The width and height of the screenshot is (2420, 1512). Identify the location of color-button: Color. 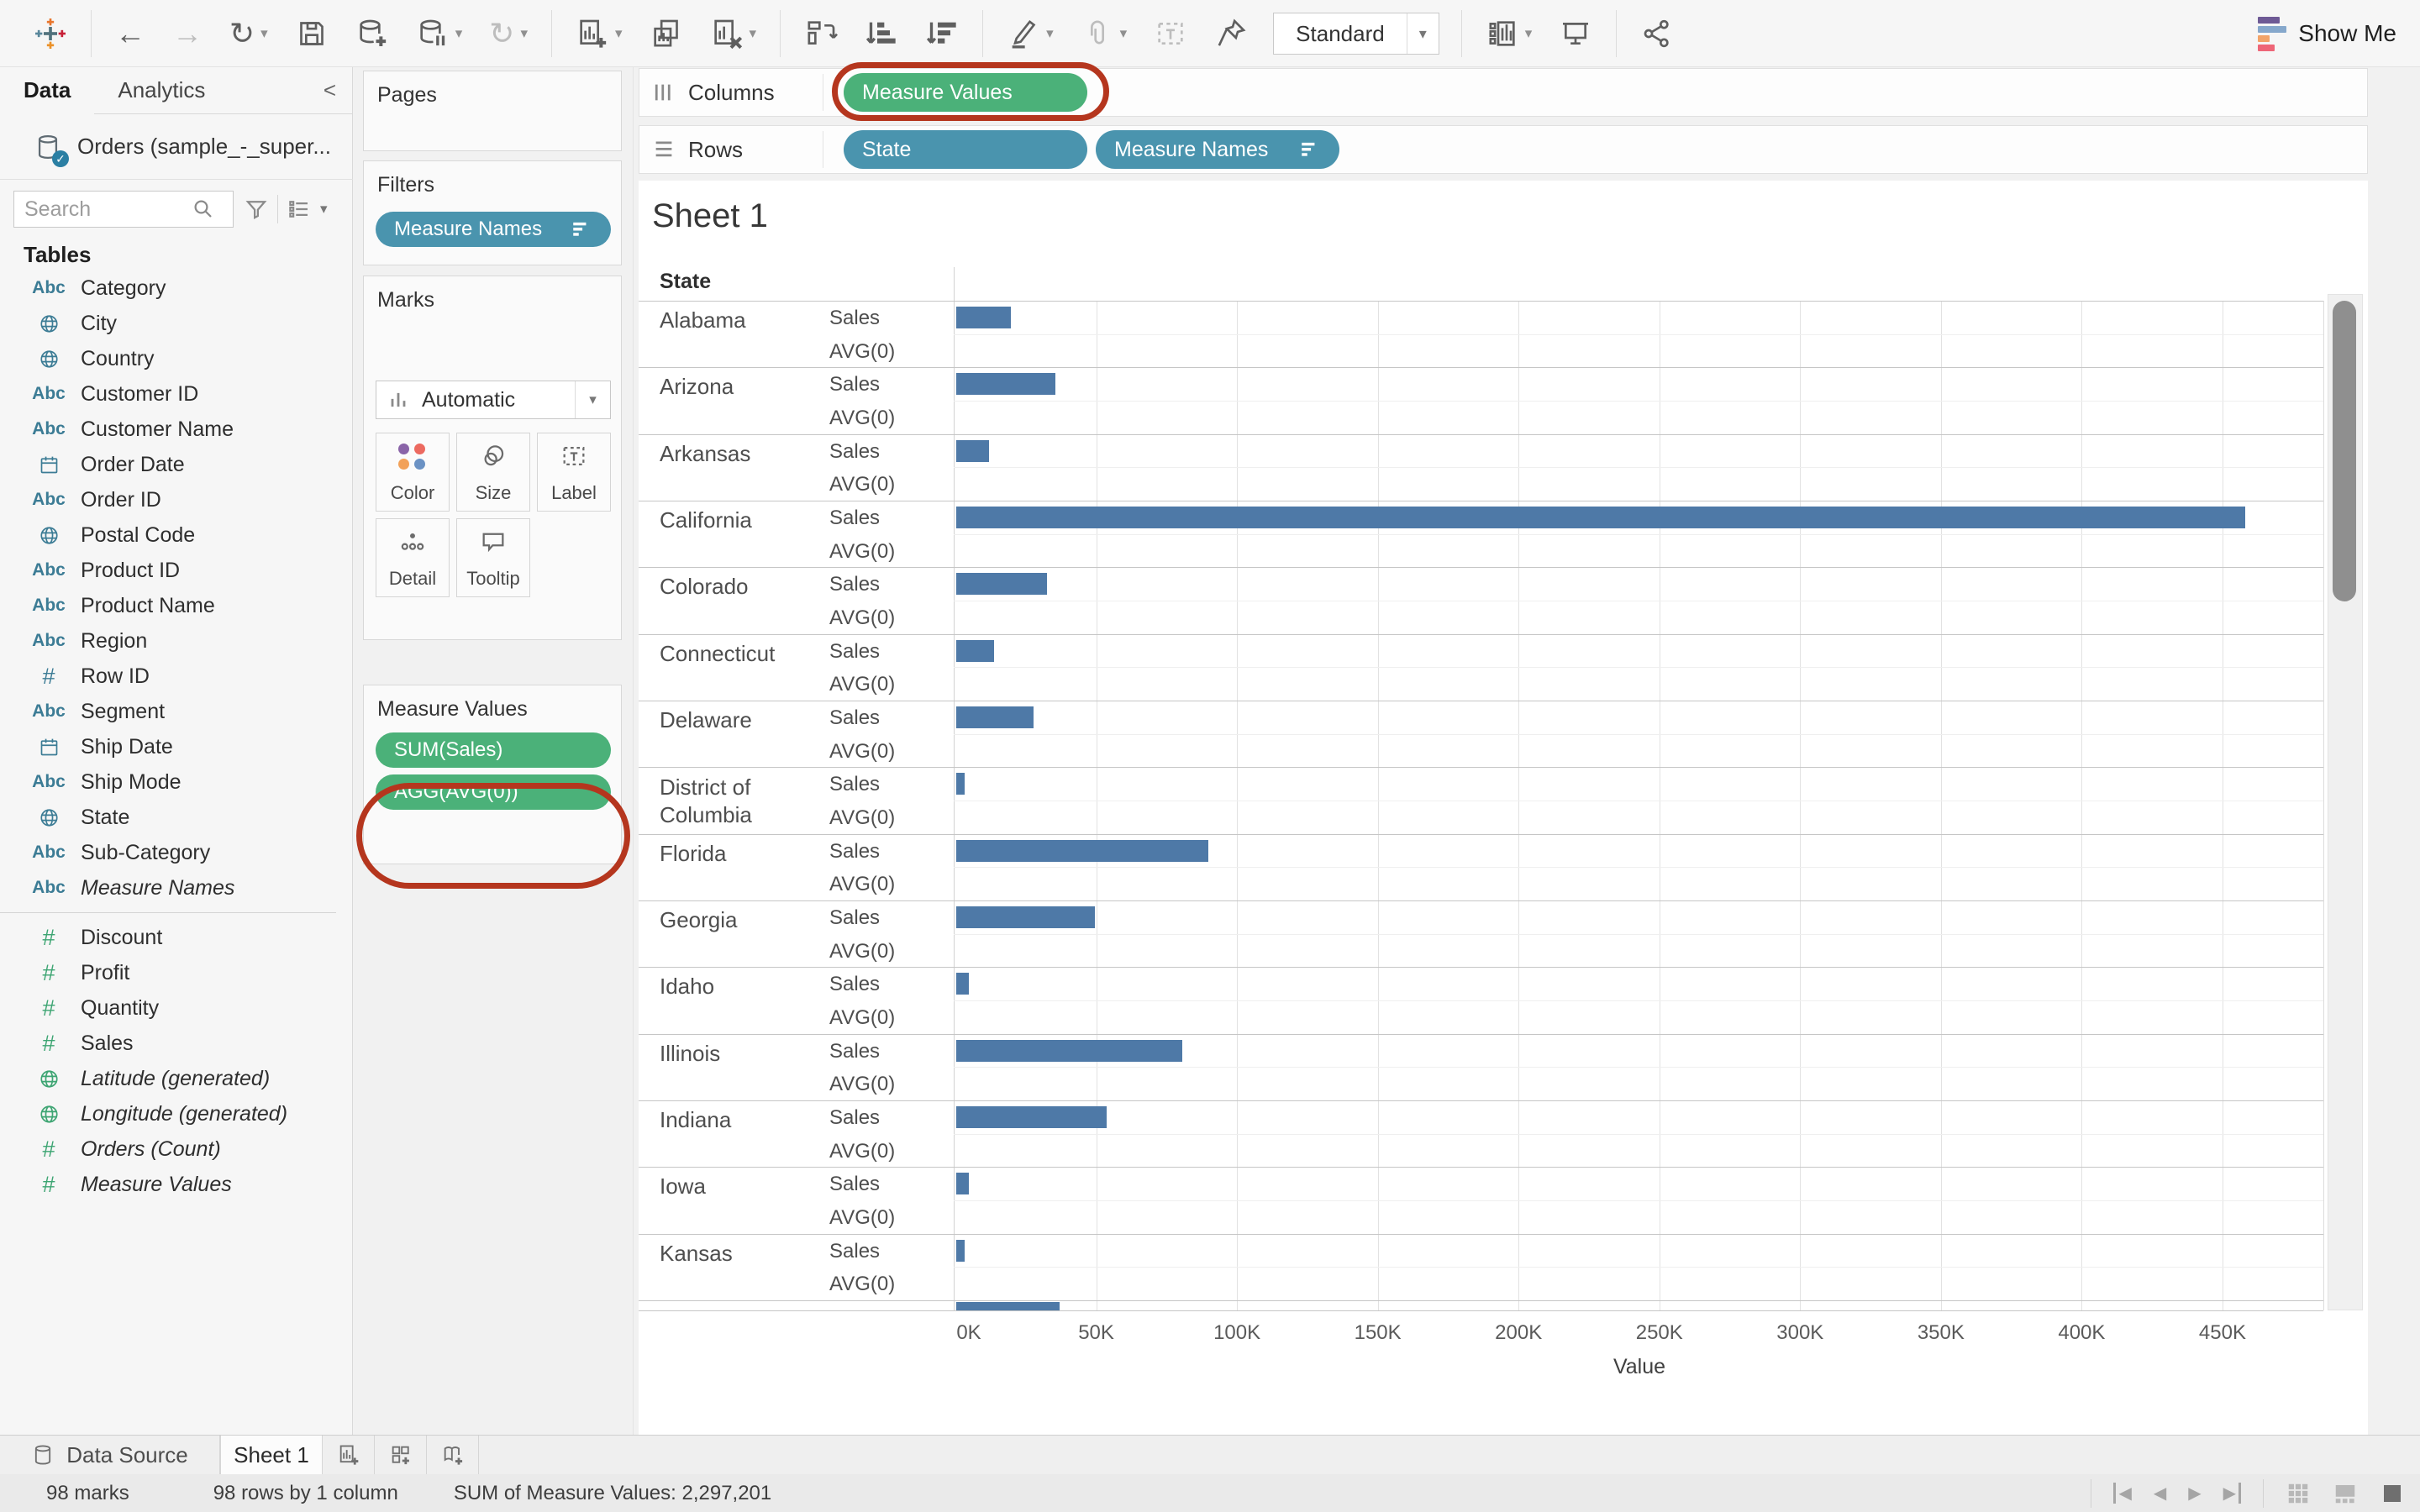
(413, 472).